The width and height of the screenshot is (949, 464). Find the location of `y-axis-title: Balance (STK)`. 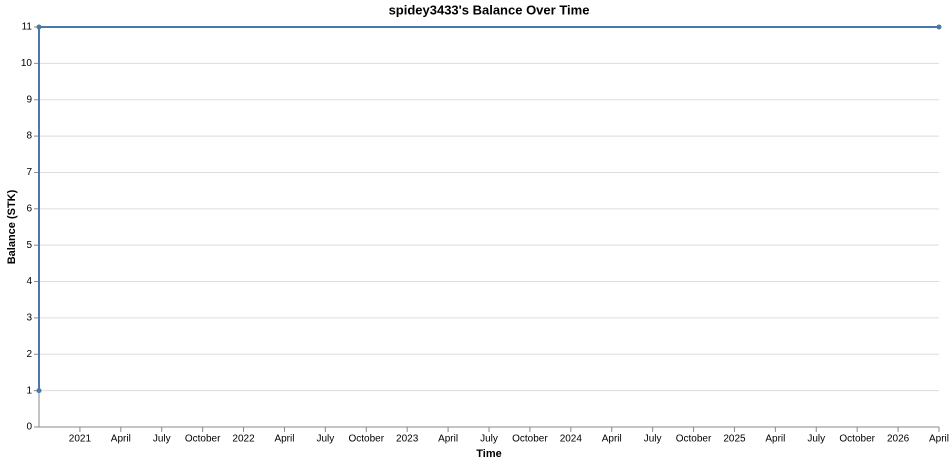

y-axis-title: Balance (STK) is located at coordinates (12, 226).